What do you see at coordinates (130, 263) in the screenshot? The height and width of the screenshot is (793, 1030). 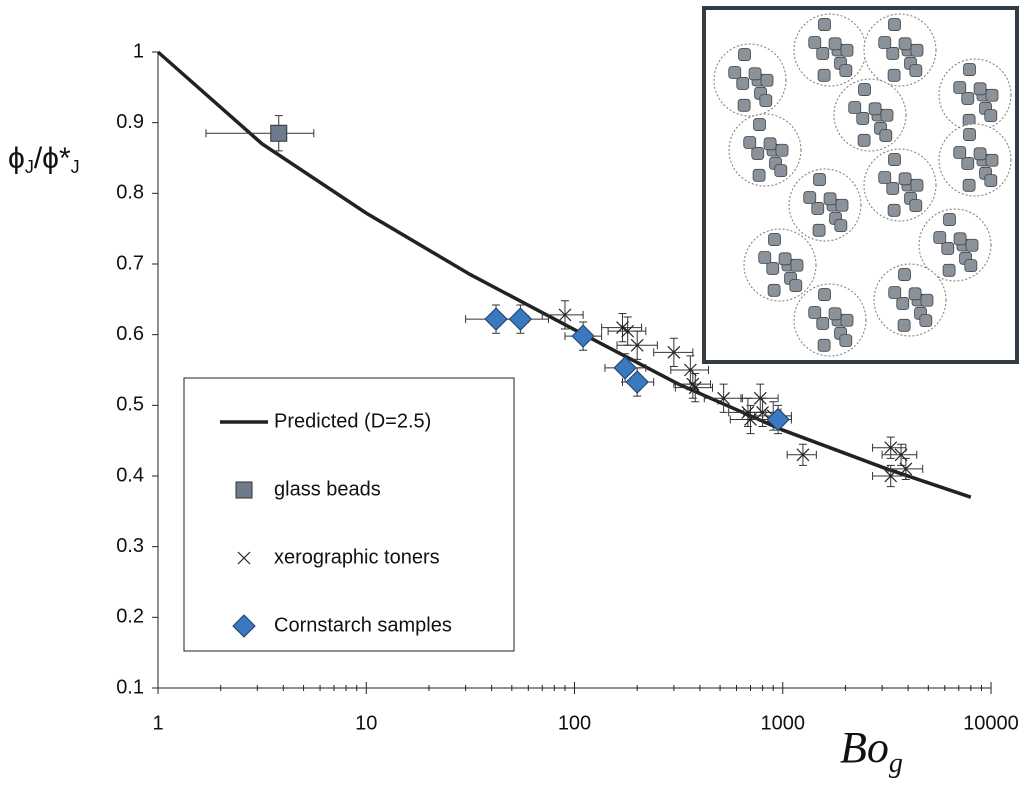 I see `y-tick-label: 0.7` at bounding box center [130, 263].